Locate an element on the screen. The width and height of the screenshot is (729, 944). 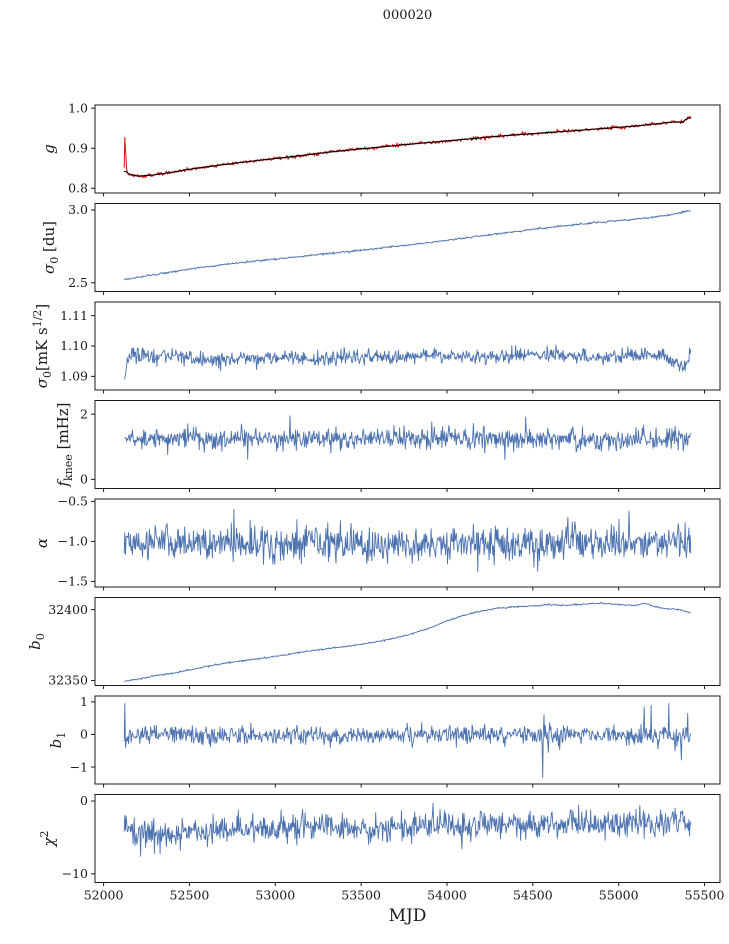
y-tick-label: 3.0 is located at coordinates (78, 209).